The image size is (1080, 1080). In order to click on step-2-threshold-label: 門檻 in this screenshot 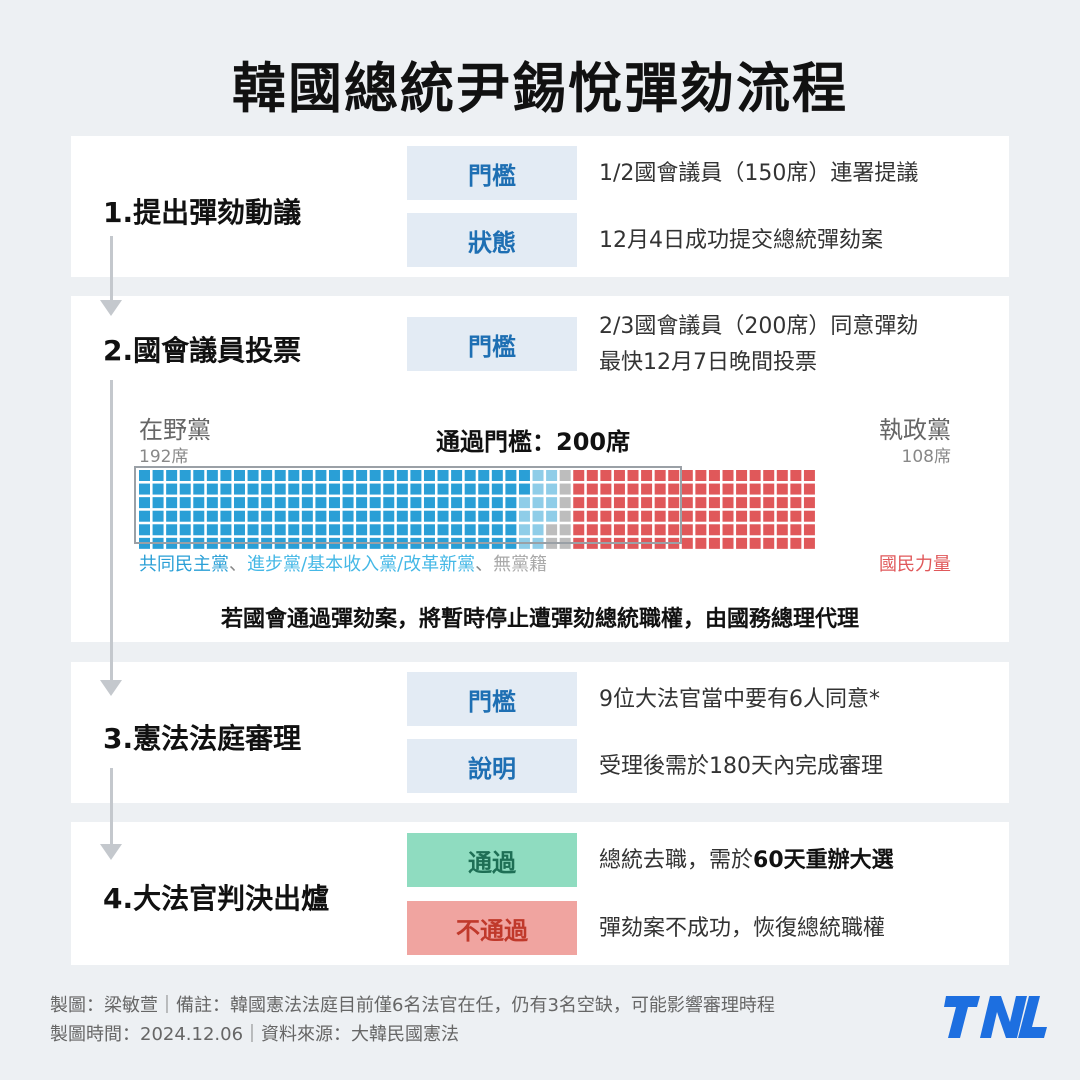, I will do `click(492, 344)`.